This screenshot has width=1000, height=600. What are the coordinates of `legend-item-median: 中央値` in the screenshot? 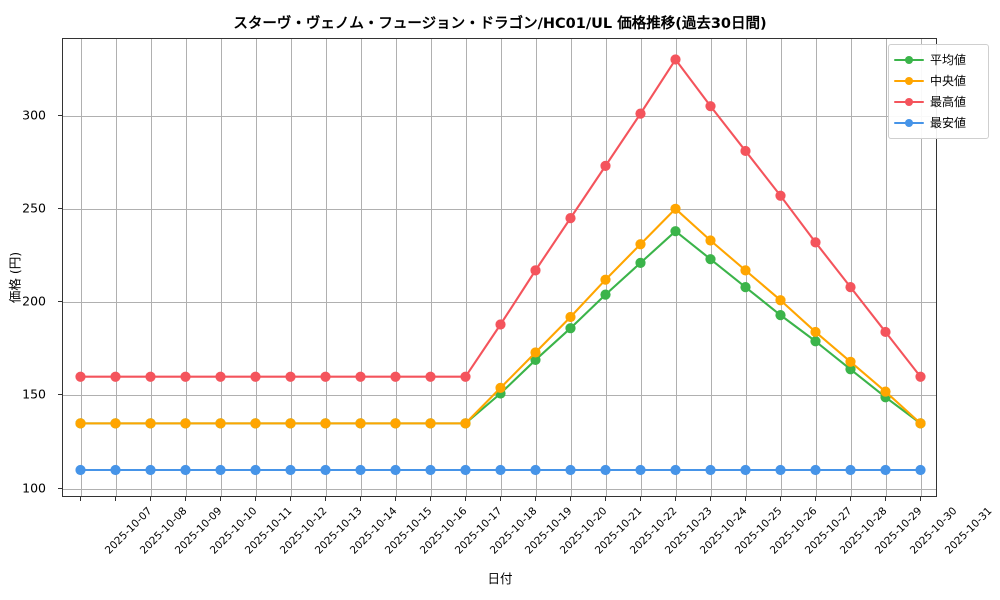 It's located at (938, 80).